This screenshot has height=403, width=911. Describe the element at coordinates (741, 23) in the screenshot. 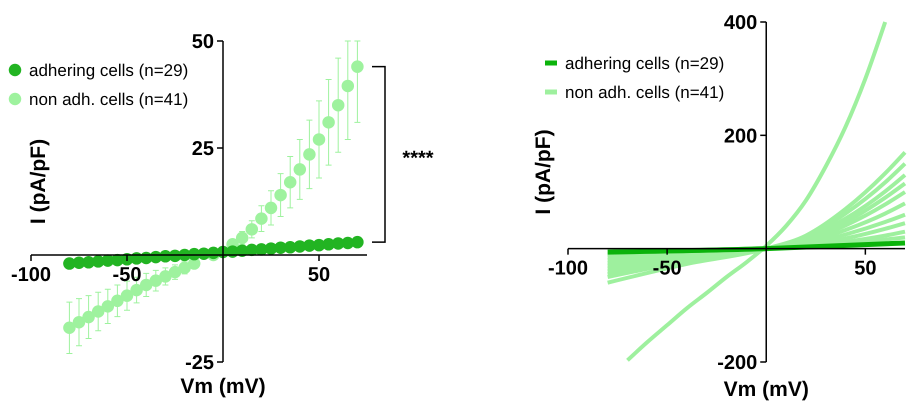

I see `y-tick-label: 400` at that location.